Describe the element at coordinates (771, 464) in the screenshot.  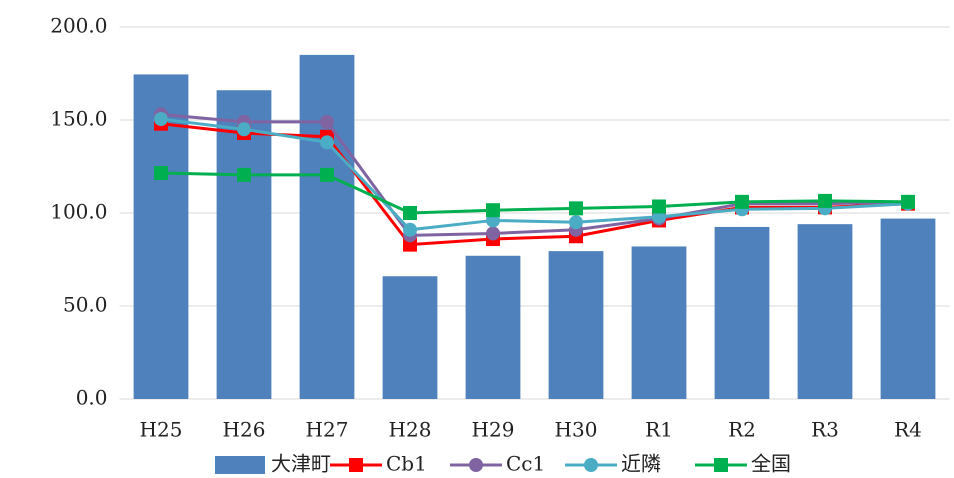
I see `legend-label: 全国` at that location.